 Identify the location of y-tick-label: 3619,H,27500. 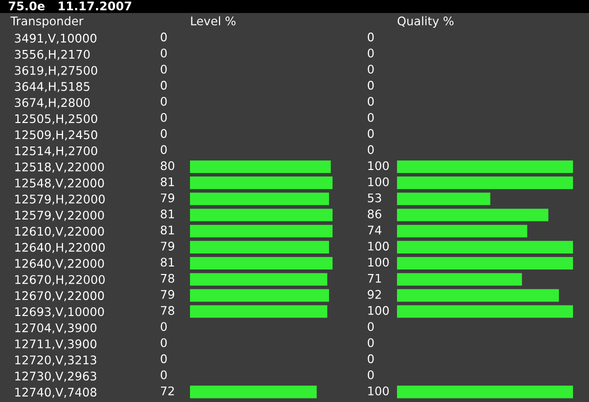
(56, 71).